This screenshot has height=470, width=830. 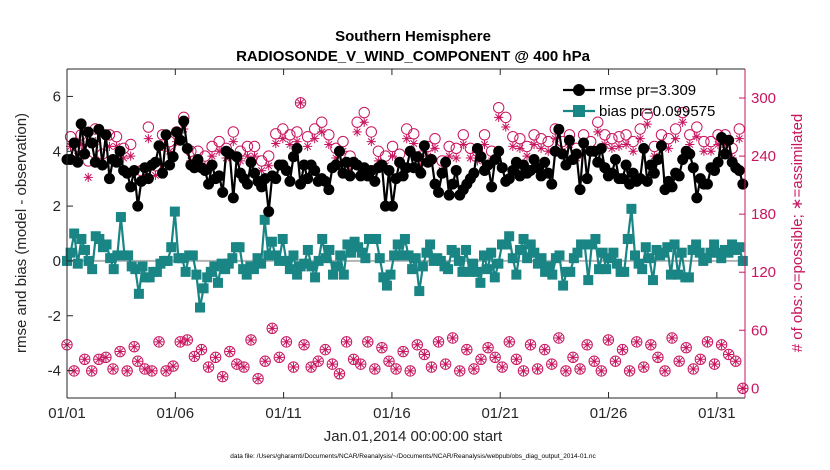 I want to click on y-tick-label: 0, so click(x=57, y=261).